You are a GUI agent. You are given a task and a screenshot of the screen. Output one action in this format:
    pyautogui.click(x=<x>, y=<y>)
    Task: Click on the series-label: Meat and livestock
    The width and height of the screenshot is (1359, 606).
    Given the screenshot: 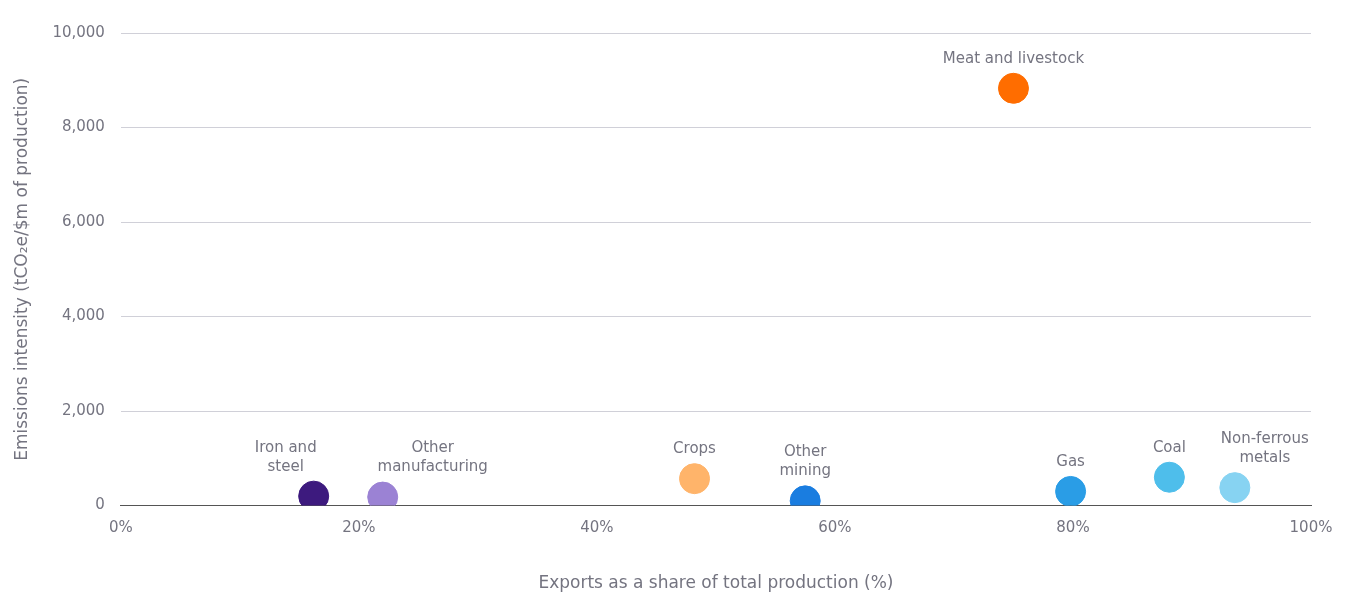 What is the action you would take?
    pyautogui.click(x=1013, y=57)
    